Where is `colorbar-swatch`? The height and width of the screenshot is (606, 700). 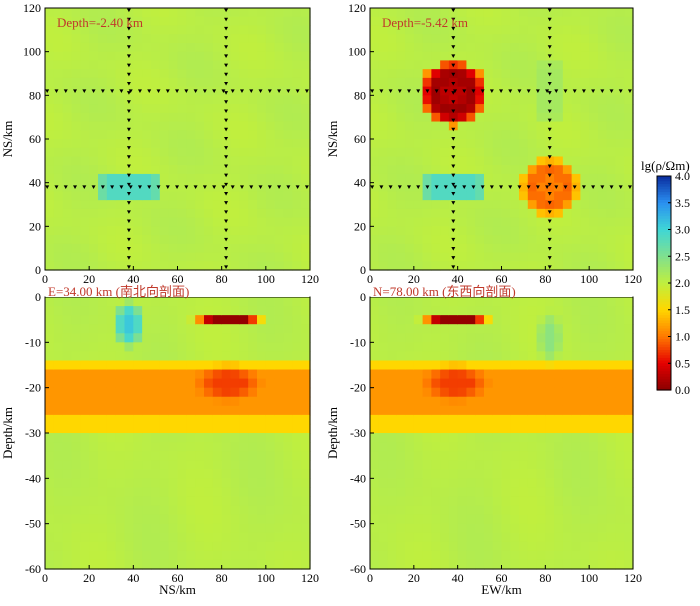
colorbar-swatch is located at coordinates (664, 276).